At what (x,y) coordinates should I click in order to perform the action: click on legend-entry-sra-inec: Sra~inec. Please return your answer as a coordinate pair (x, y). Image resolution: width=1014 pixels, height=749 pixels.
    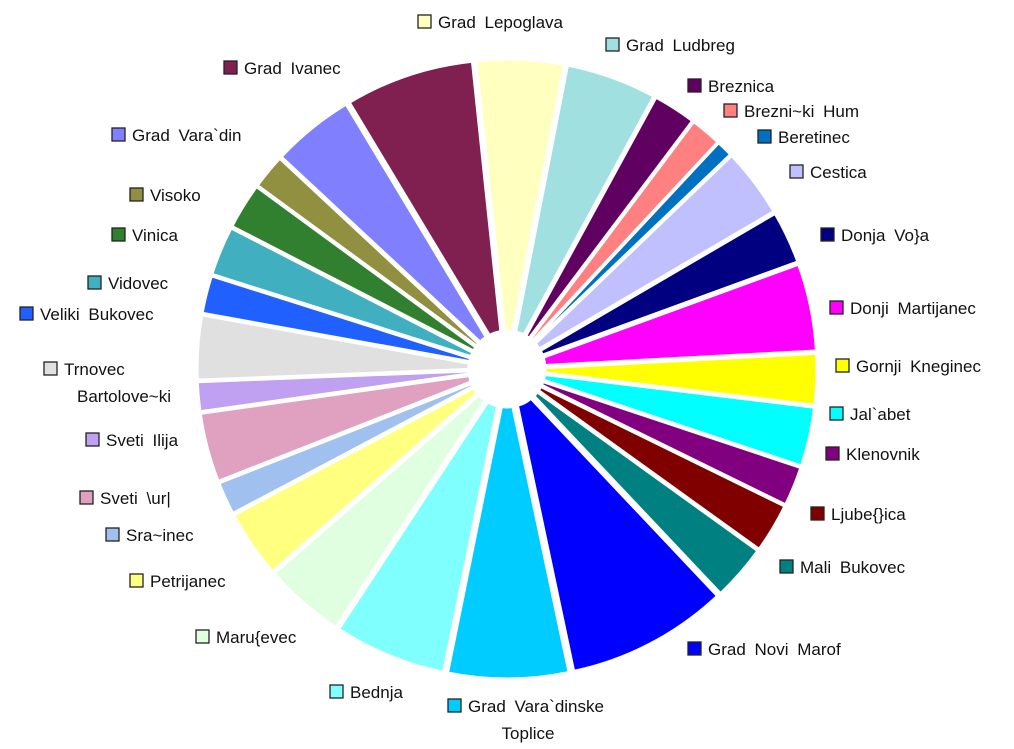
    Looking at the image, I should click on (149, 535).